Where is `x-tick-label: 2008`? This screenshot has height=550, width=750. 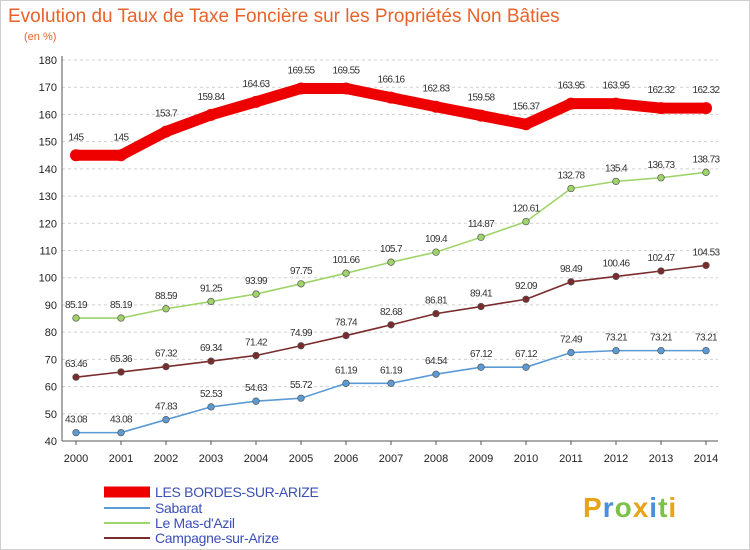 x-tick-label: 2008 is located at coordinates (436, 459).